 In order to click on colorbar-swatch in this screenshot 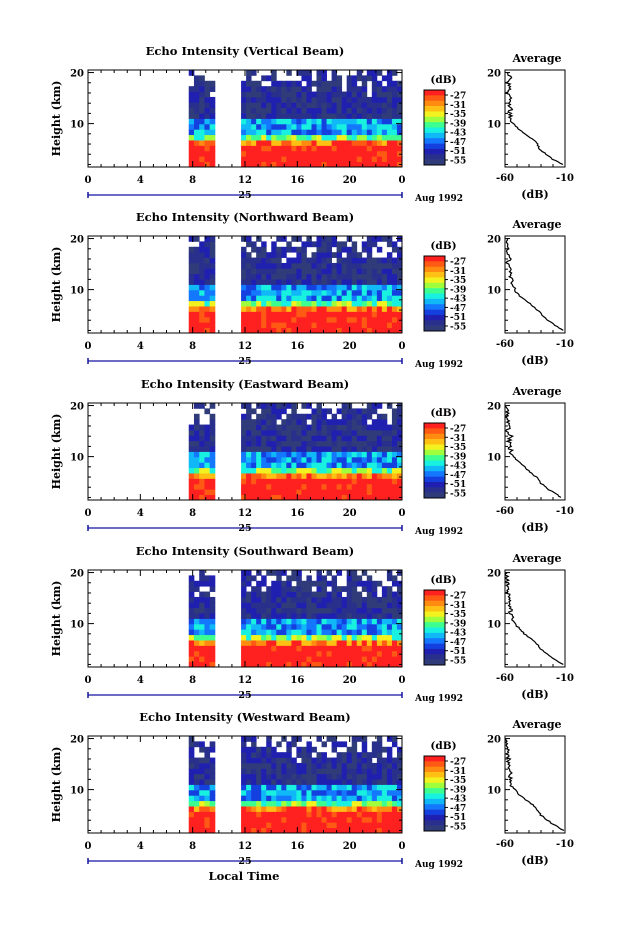, I will do `click(434, 328)`.